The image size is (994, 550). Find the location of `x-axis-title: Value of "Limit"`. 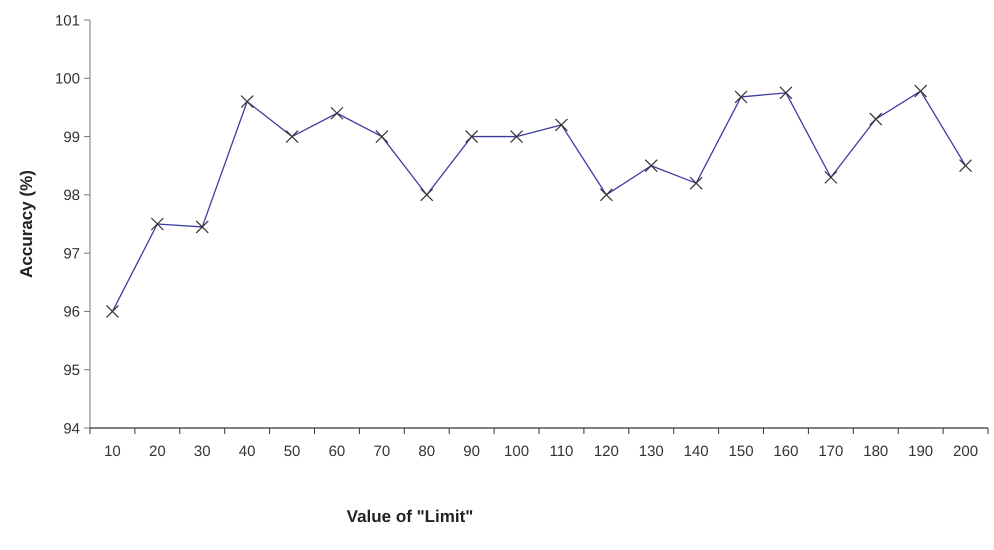

x-axis-title: Value of "Limit" is located at coordinates (410, 516).